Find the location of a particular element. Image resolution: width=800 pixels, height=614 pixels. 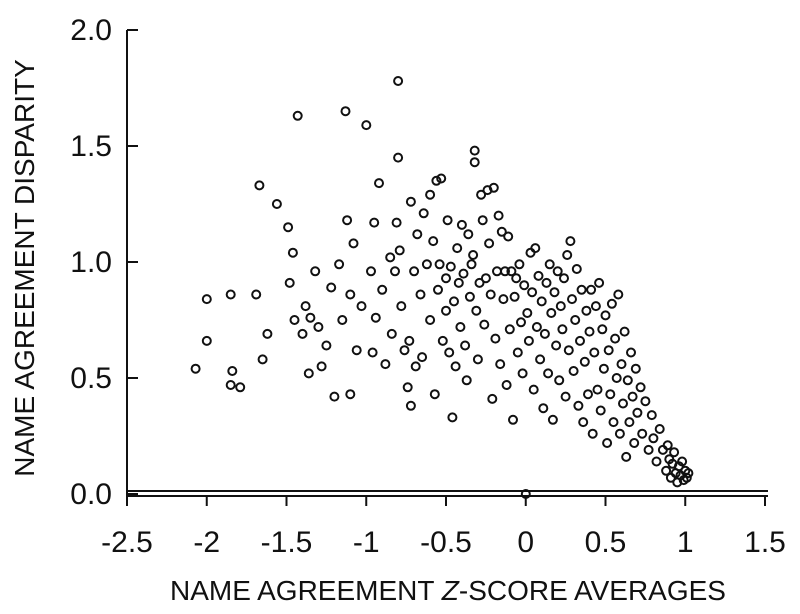

y-tick-label: 0.5 is located at coordinates (91, 378).